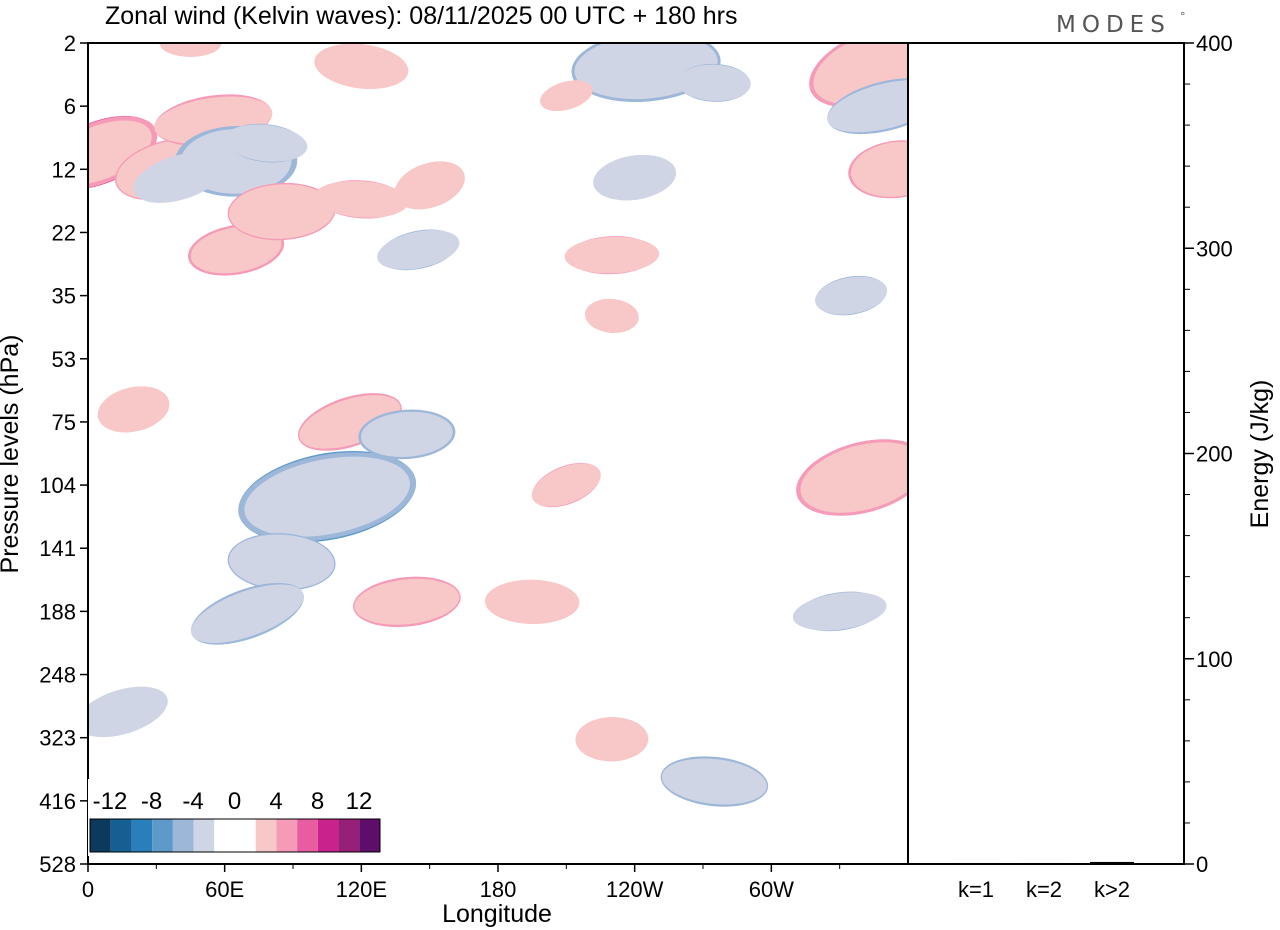 The image size is (1280, 930). What do you see at coordinates (361, 889) in the screenshot?
I see `longitude-tick-label: 120E` at bounding box center [361, 889].